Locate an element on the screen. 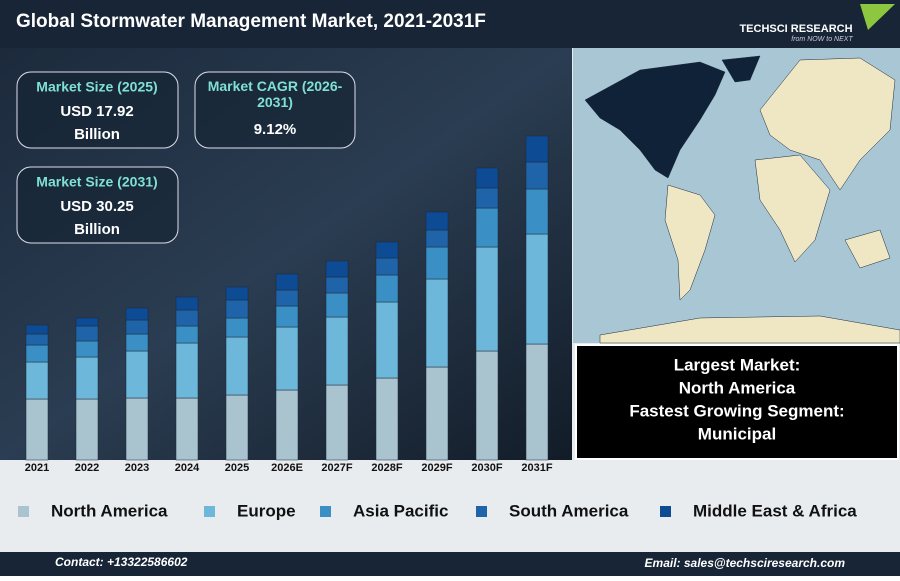 This screenshot has width=900, height=581. x-tick-label: 2030F is located at coordinates (486, 468).